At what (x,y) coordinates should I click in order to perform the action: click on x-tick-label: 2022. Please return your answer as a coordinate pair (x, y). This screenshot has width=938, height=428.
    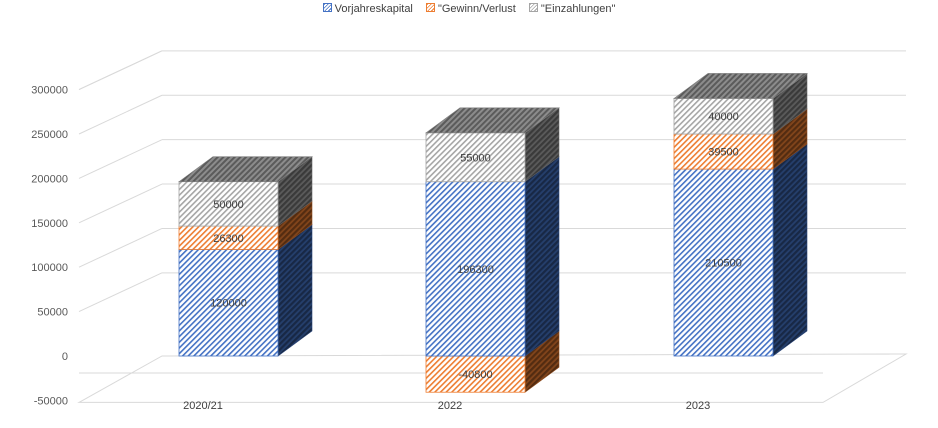
    Looking at the image, I should click on (450, 406).